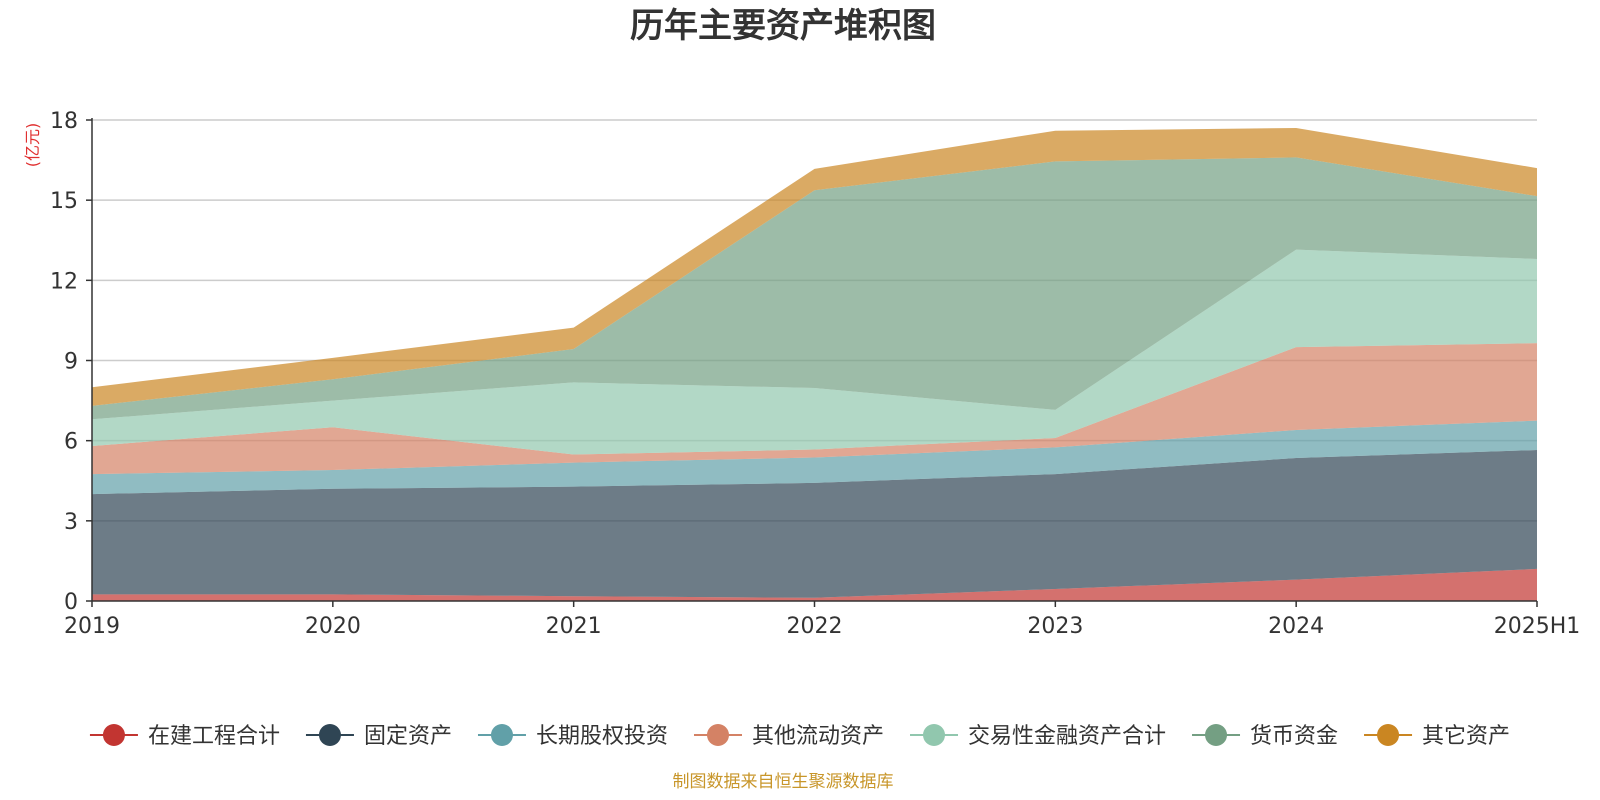 This screenshot has height=800, width=1600. Describe the element at coordinates (1537, 626) in the screenshot. I see `x-tick-label-6: 2025H1` at that location.